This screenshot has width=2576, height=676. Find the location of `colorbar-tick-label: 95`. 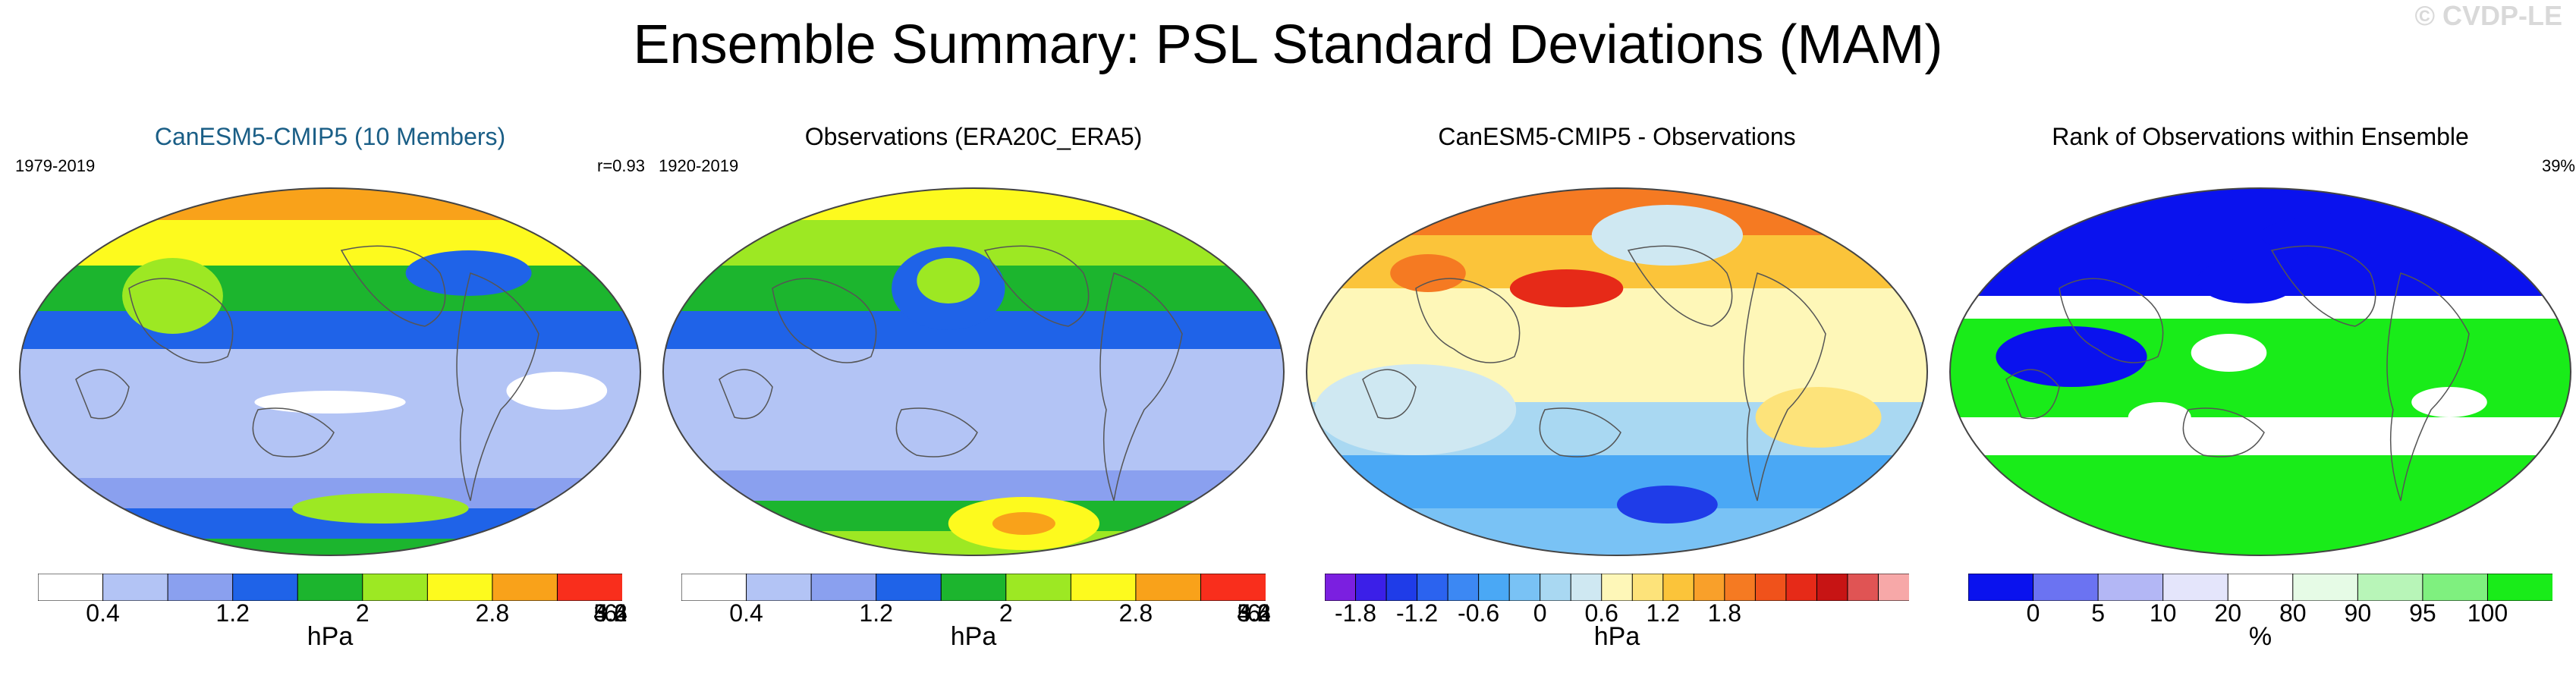

colorbar-tick-label: 95 is located at coordinates (2422, 613).